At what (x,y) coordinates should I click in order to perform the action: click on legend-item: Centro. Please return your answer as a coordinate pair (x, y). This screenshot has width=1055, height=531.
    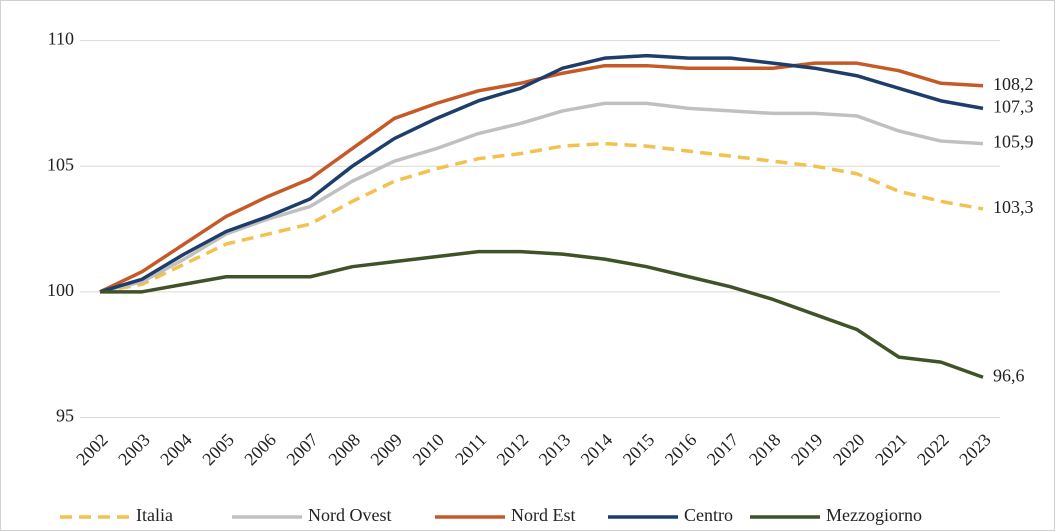
    Looking at the image, I should click on (670, 515).